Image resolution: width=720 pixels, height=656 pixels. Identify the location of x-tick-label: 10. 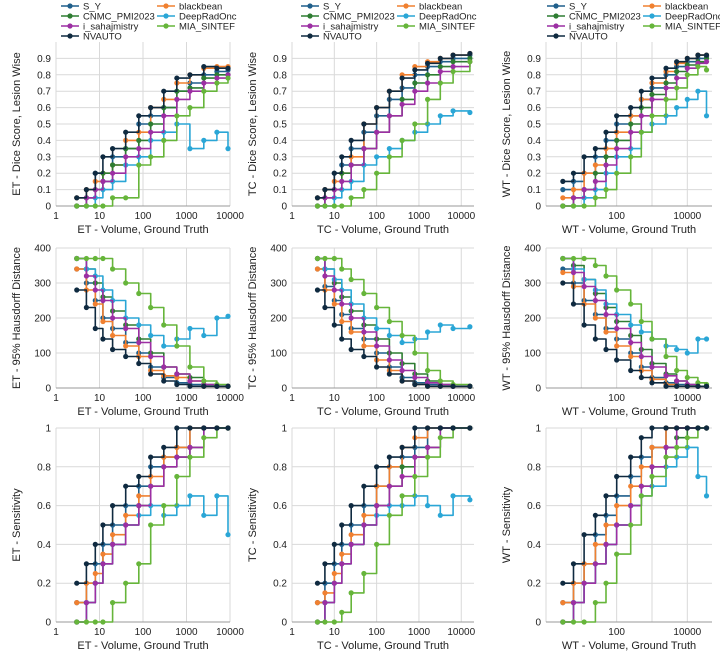
(335, 398).